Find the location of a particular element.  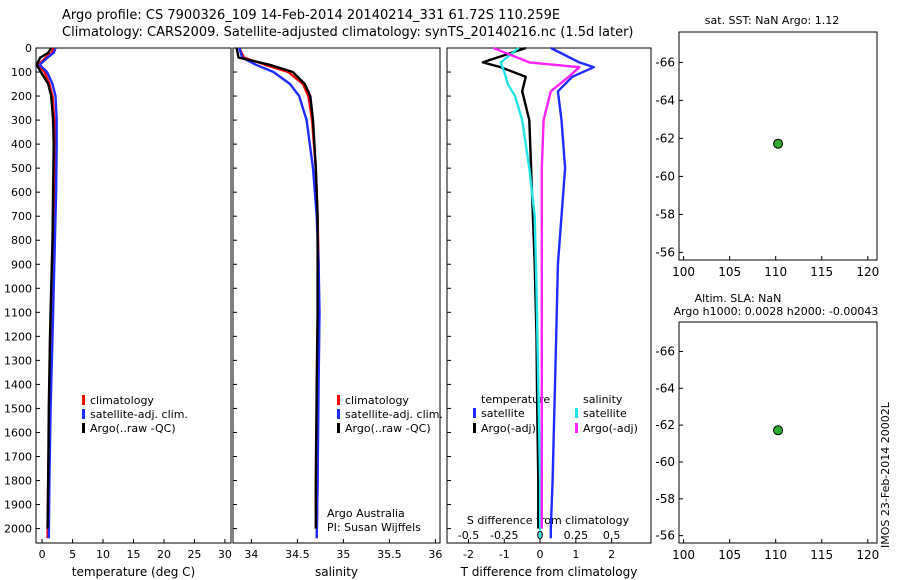

difference-xtick-label: 1 is located at coordinates (575, 554).